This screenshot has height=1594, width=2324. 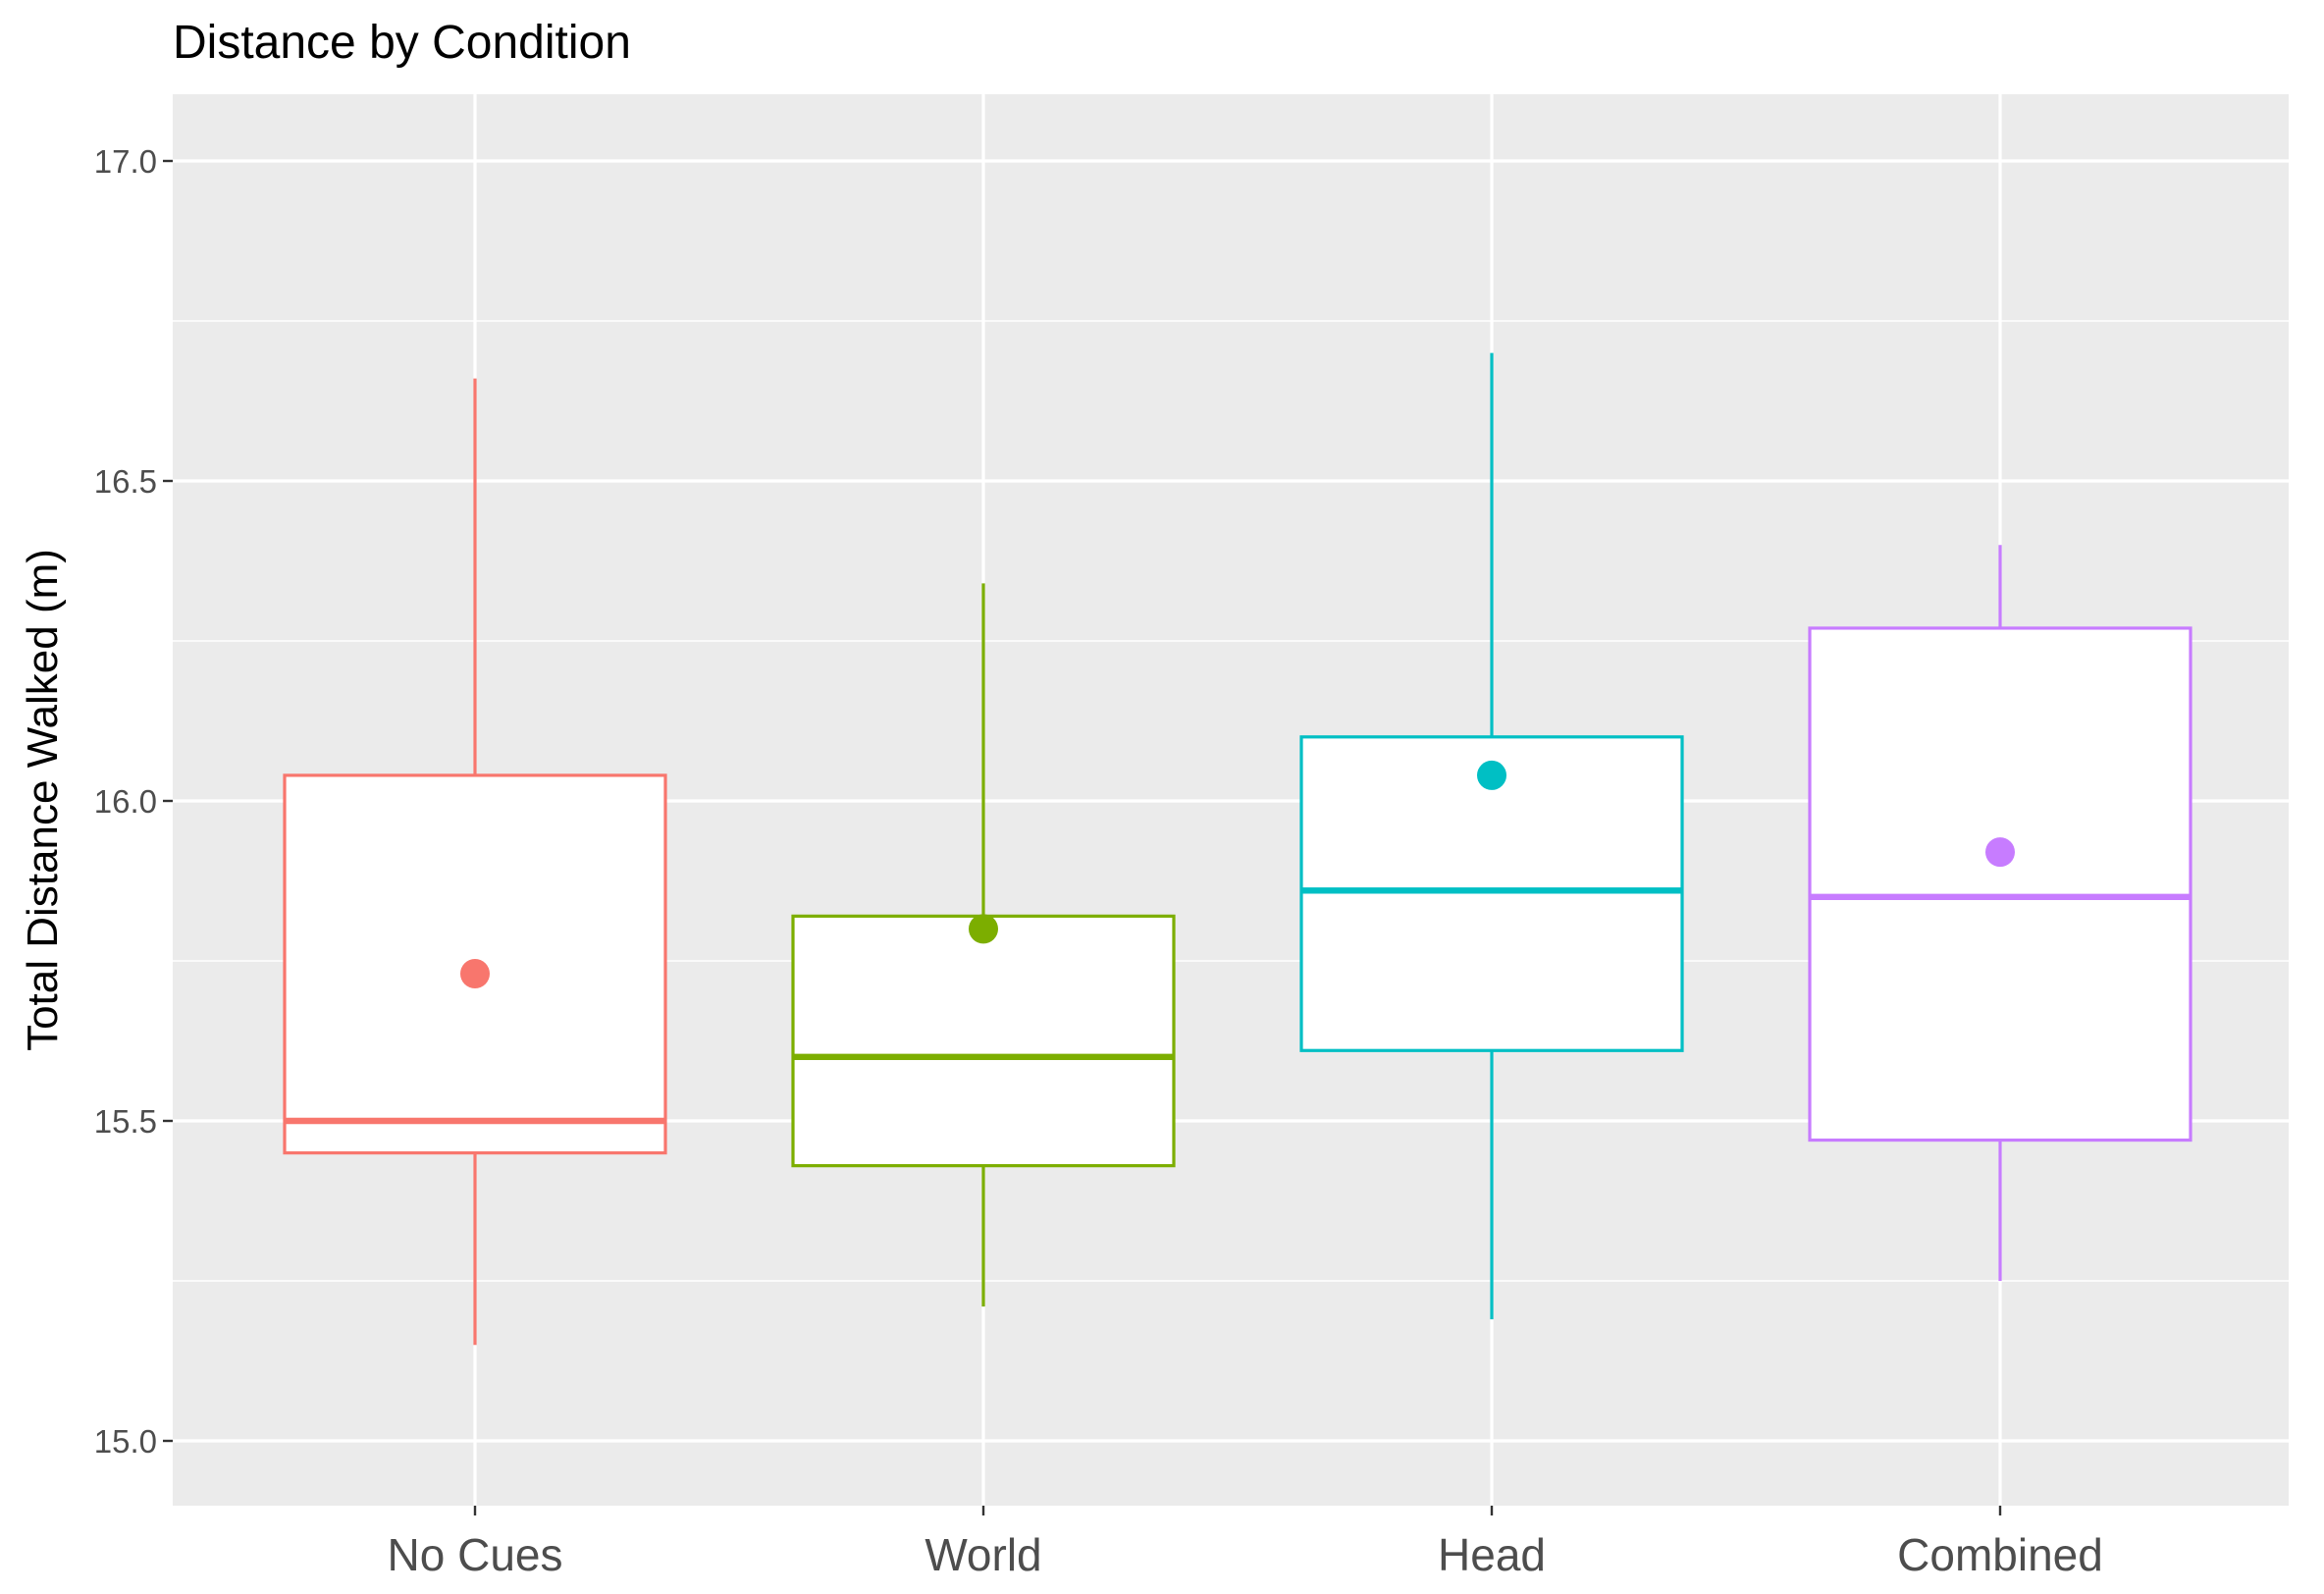 What do you see at coordinates (475, 862) in the screenshot?
I see `box-no-cues` at bounding box center [475, 862].